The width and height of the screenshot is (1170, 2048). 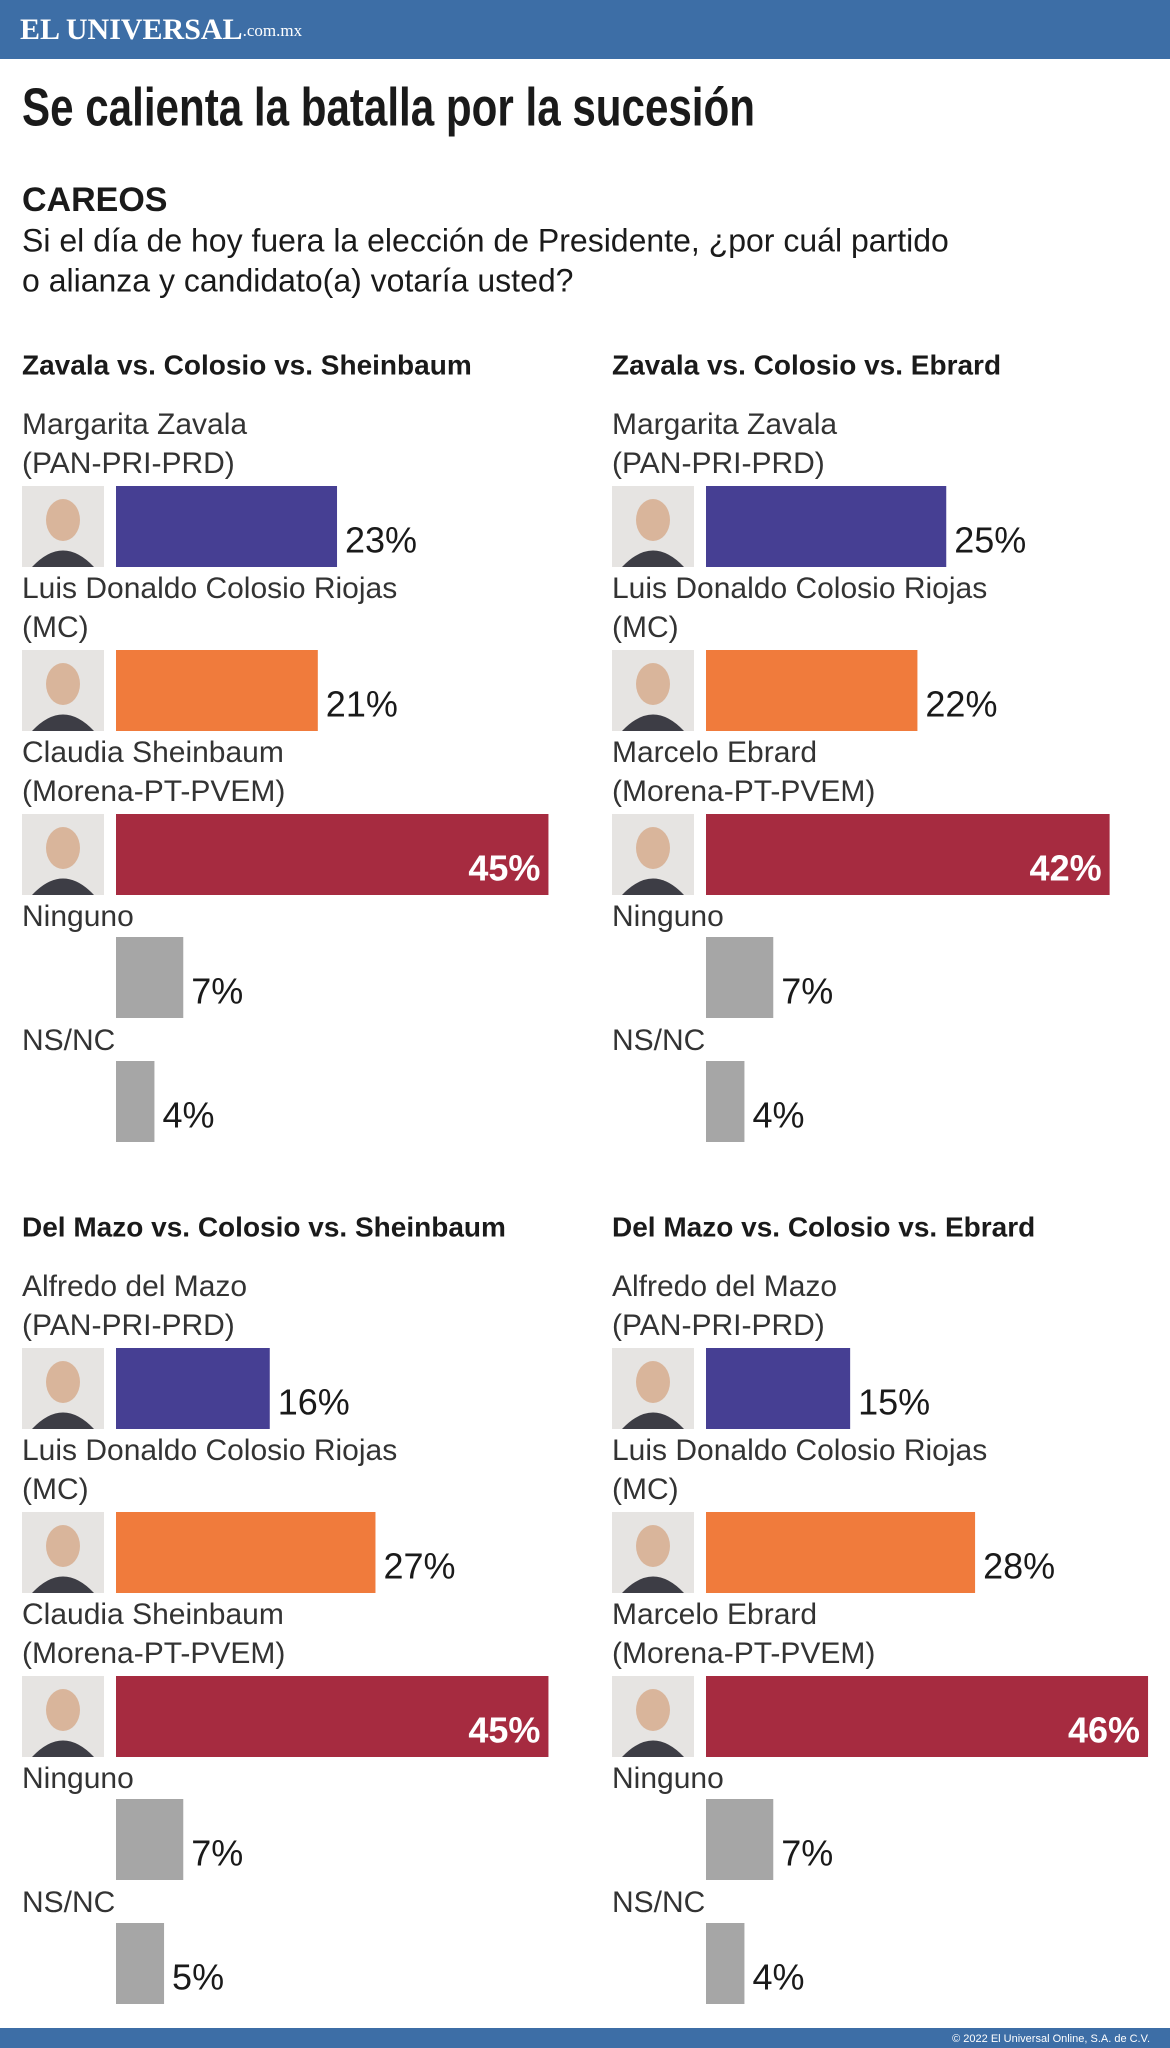 I want to click on value-label: 25%, so click(x=990, y=540).